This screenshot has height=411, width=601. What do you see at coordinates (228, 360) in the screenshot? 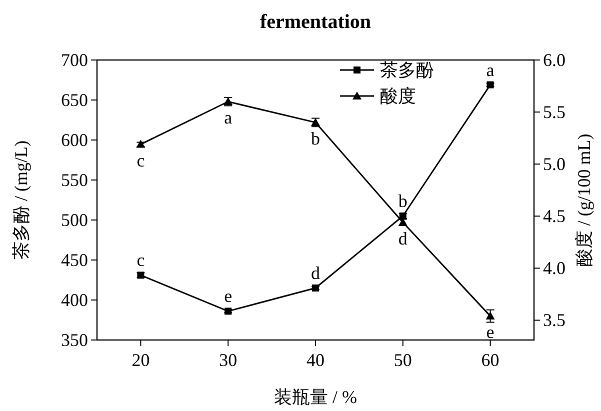
I see `x-tick-label: 30` at bounding box center [228, 360].